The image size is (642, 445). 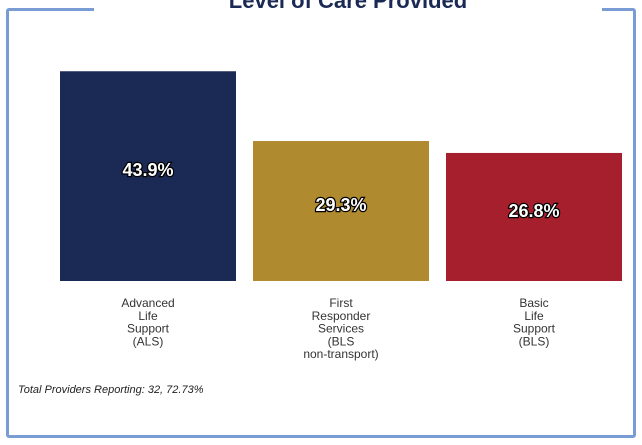 I want to click on category-label-3: Basic Life Support (BLS), so click(x=534, y=322).